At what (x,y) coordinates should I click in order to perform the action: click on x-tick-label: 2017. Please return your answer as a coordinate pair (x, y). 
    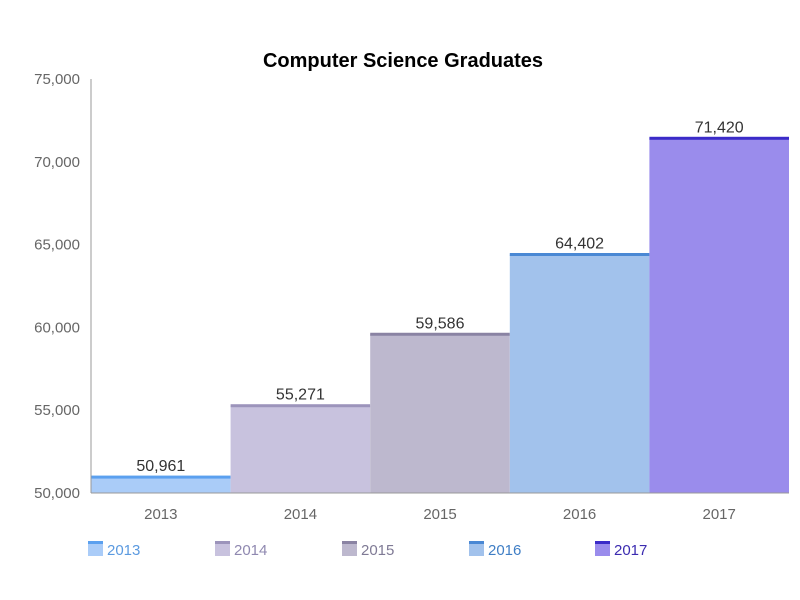
    Looking at the image, I should click on (719, 514).